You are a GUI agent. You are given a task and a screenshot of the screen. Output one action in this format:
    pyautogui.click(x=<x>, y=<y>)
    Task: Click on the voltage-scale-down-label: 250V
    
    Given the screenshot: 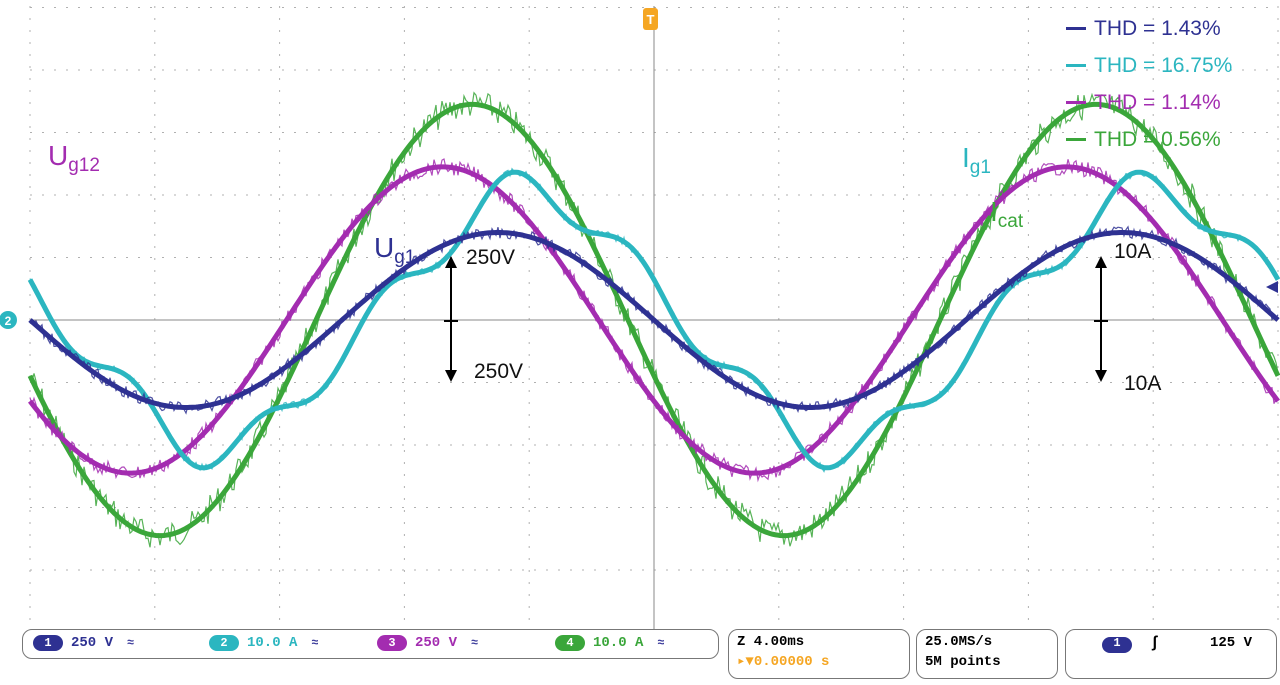 What is the action you would take?
    pyautogui.click(x=499, y=371)
    